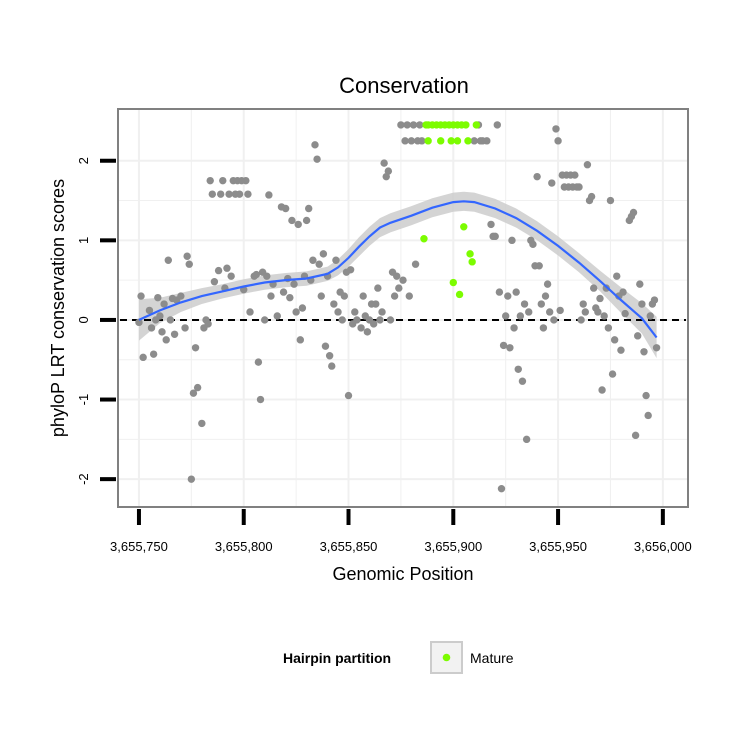 The height and width of the screenshot is (750, 750). I want to click on legend-title: Hairpin partition, so click(337, 658).